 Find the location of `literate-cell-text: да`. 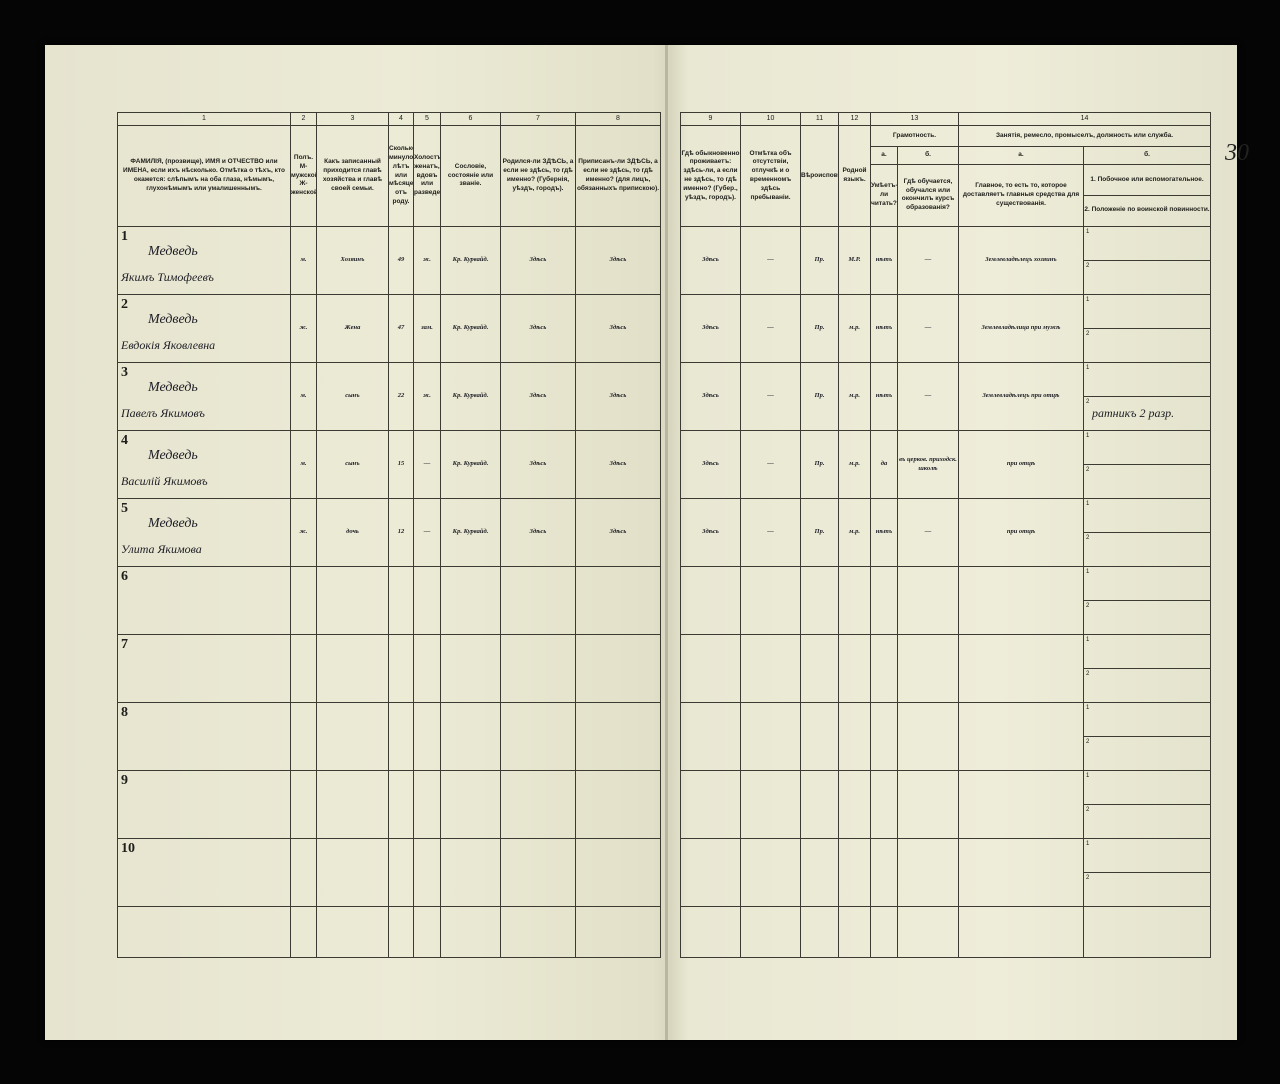

literate-cell-text: да is located at coordinates (884, 464).